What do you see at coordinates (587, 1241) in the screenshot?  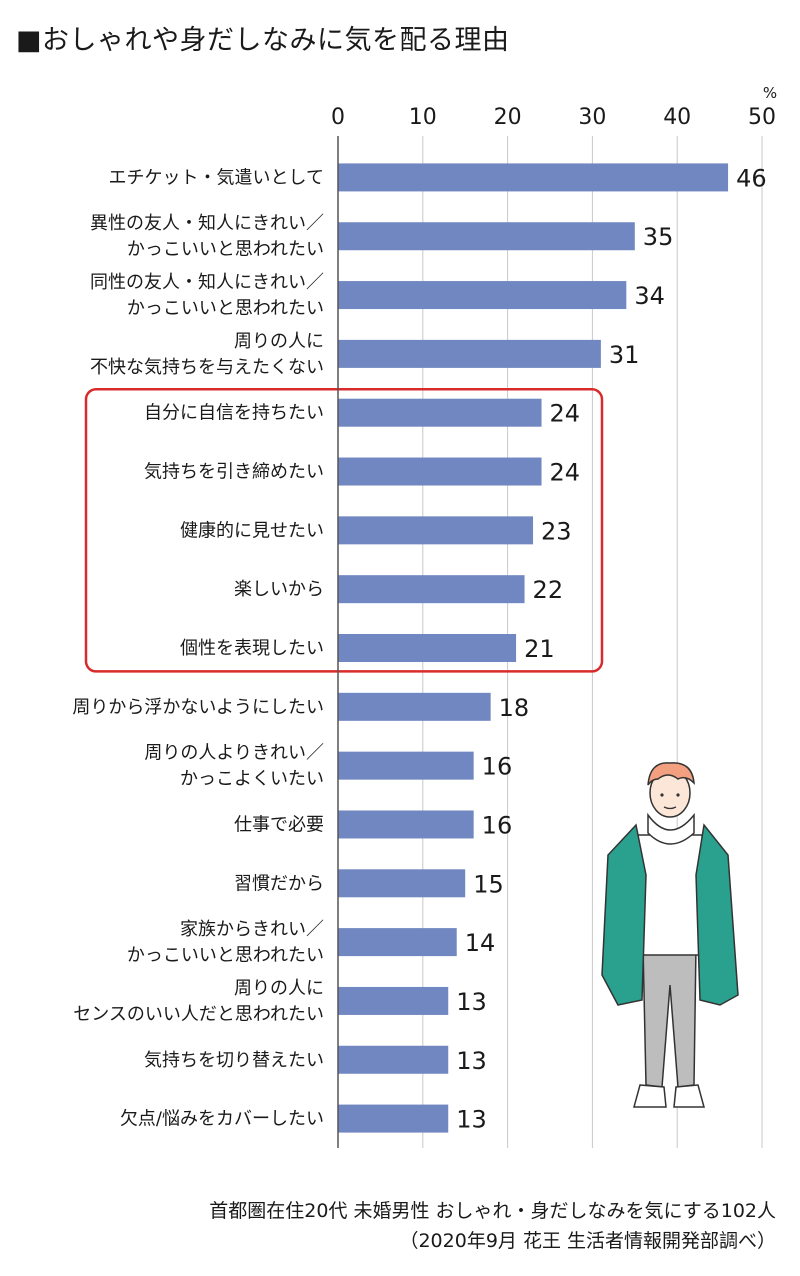 I see `source-line-2: （2020年9月 花王 生活者情報開発部調べ）` at bounding box center [587, 1241].